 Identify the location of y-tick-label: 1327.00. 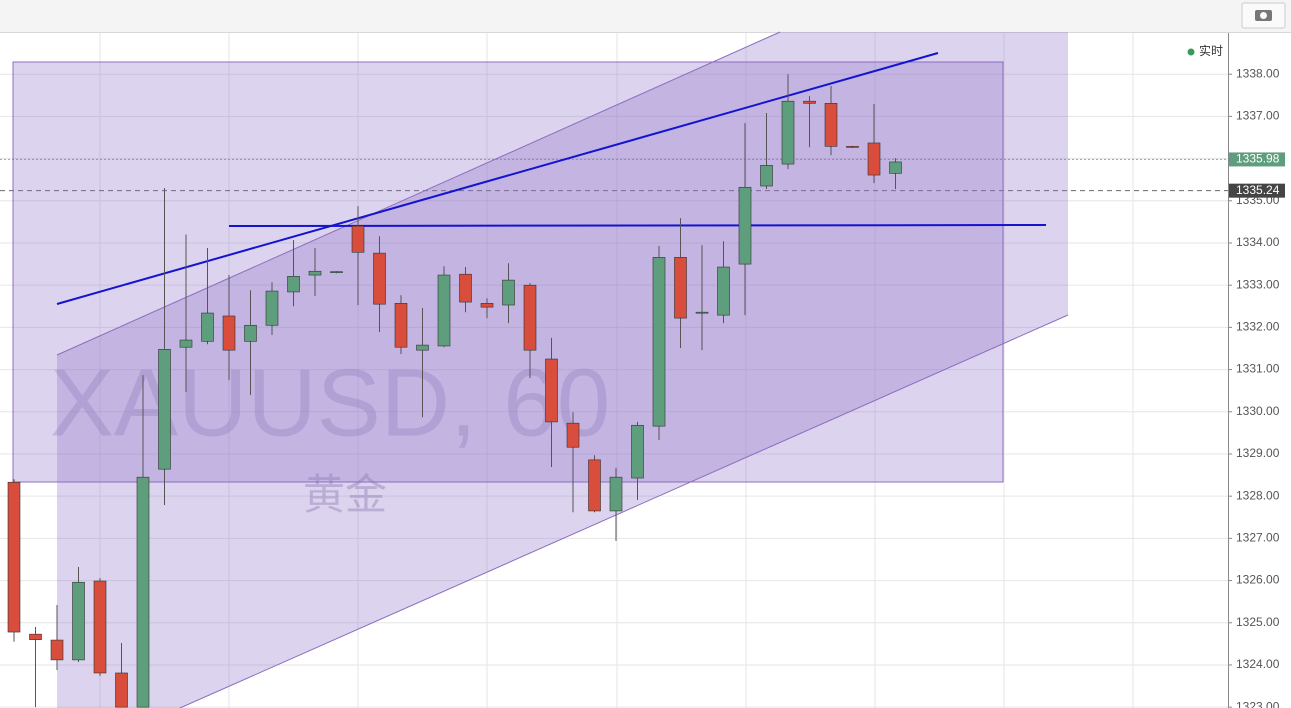
(1258, 538).